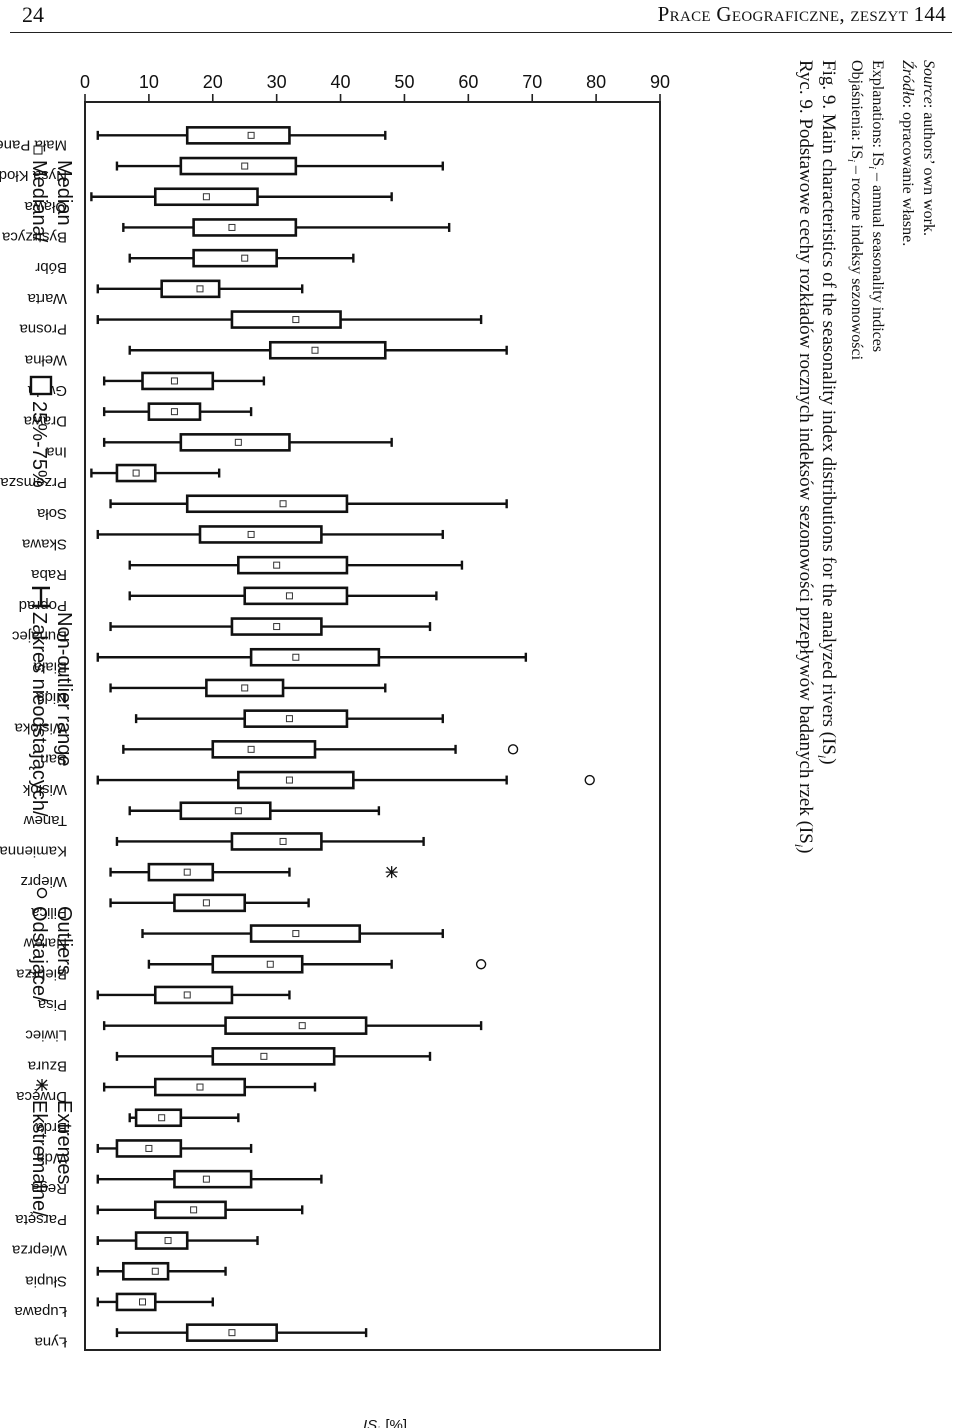  I want to click on y-axis-label: ISi [%], so click(385, 1422).